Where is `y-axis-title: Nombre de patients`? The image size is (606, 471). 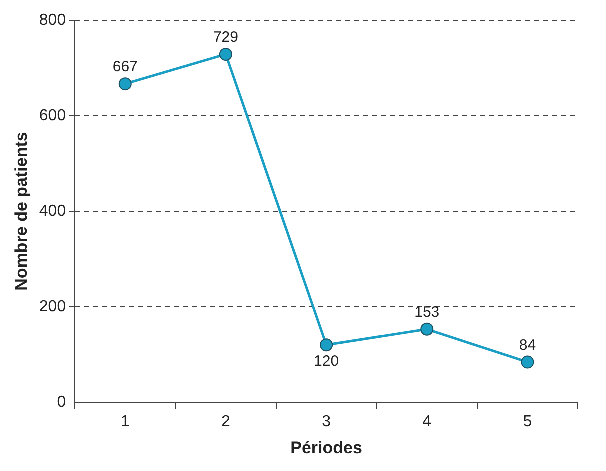
y-axis-title: Nombre de patients is located at coordinates (21, 211).